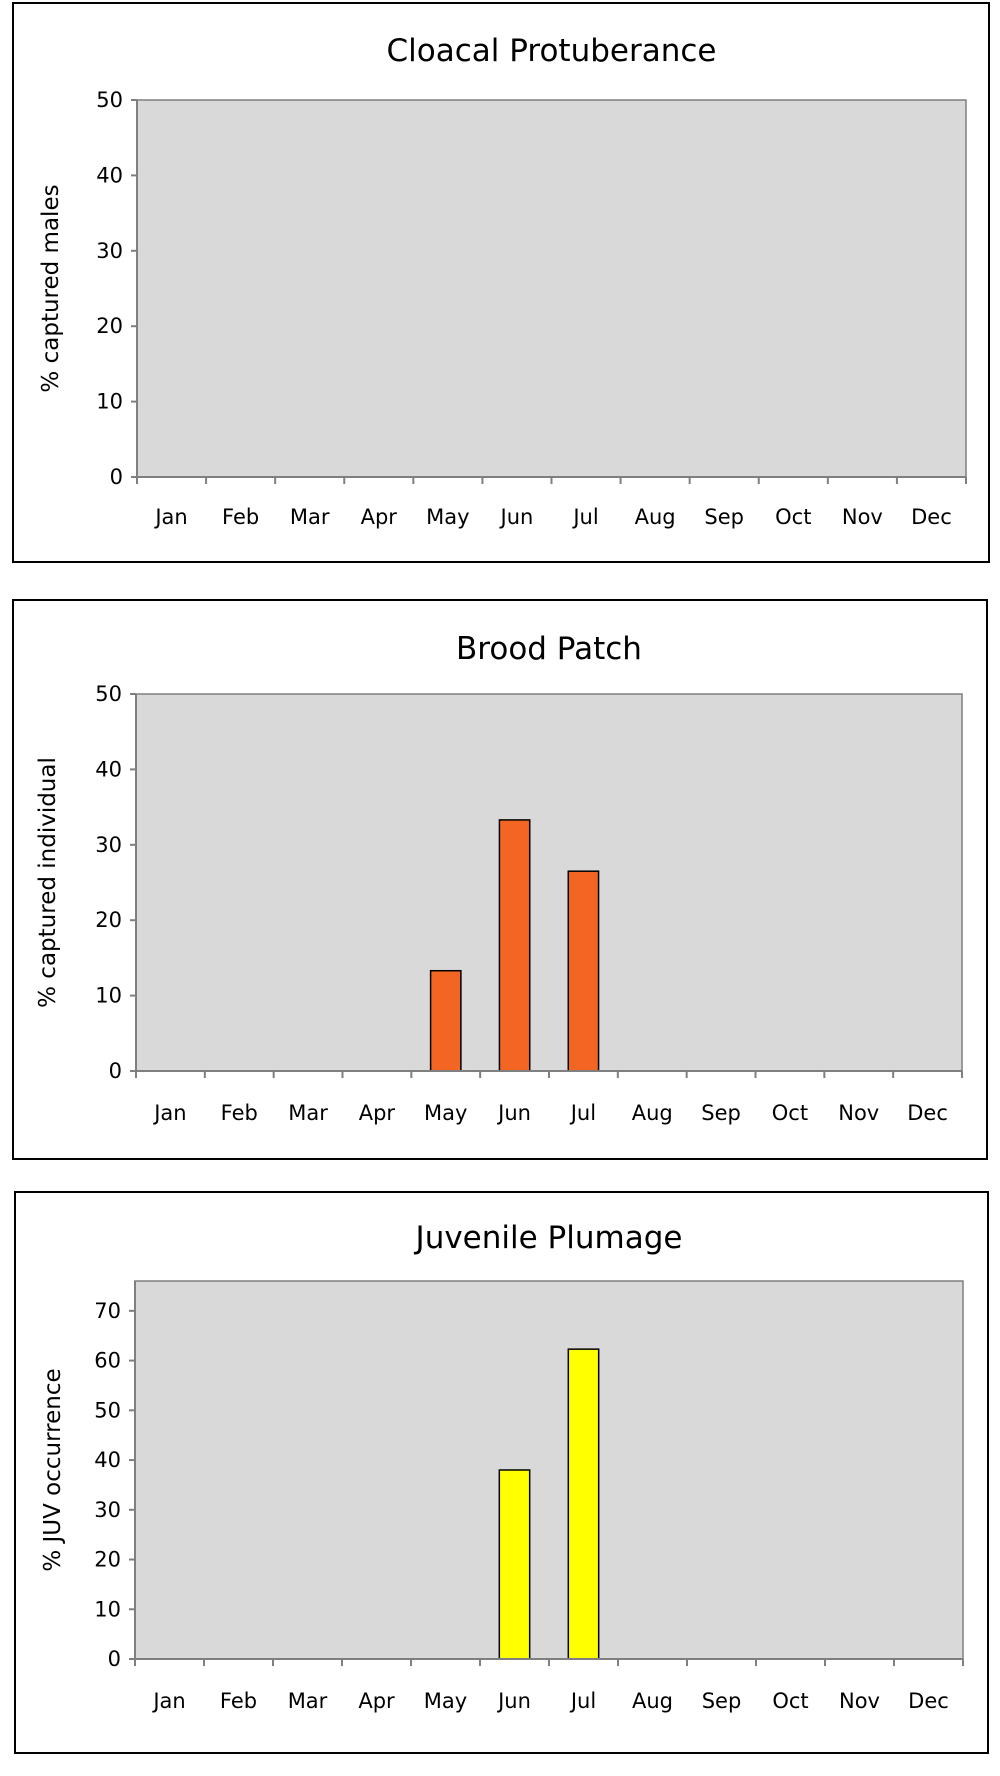 The height and width of the screenshot is (1776, 1000). I want to click on chart-0-y-tick-10: 10, so click(109, 402).